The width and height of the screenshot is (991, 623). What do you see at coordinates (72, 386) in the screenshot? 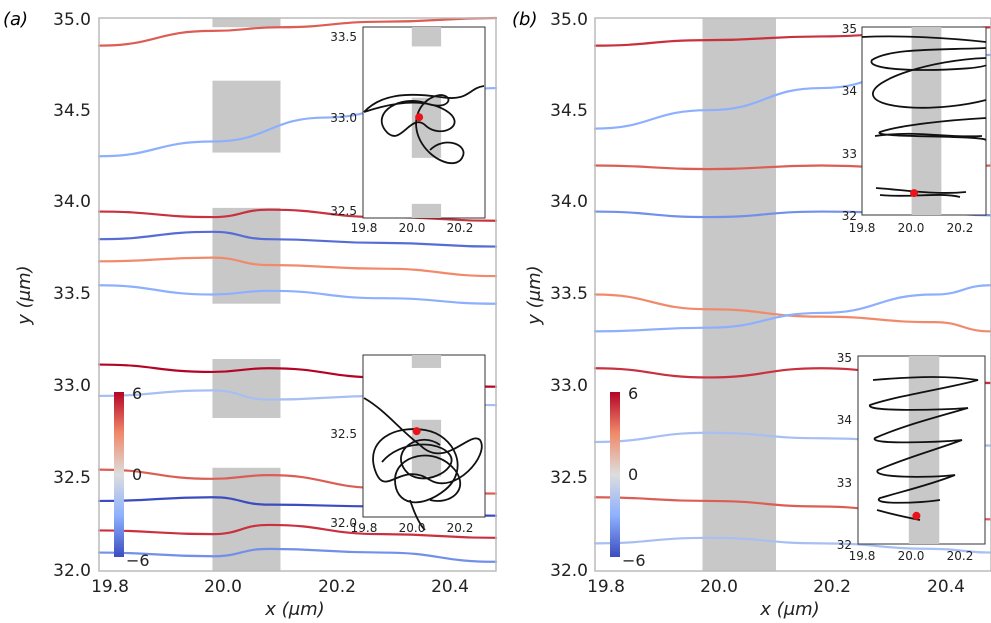
I see `panel-a-ytick: 33.0` at bounding box center [72, 386].